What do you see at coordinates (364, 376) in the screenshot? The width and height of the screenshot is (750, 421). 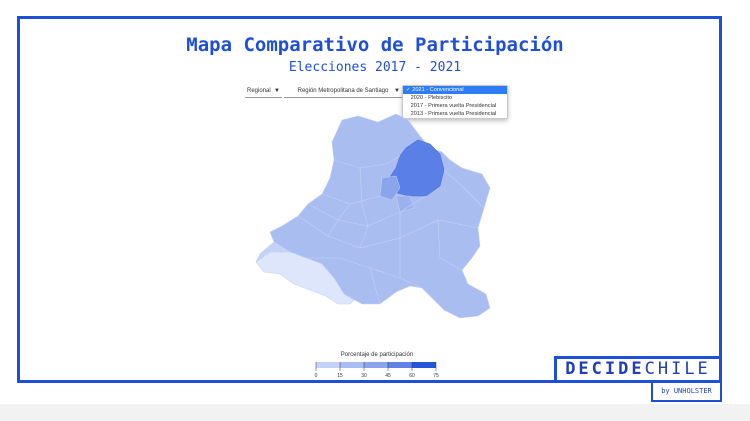 I see `legend-tick-label: 30` at bounding box center [364, 376].